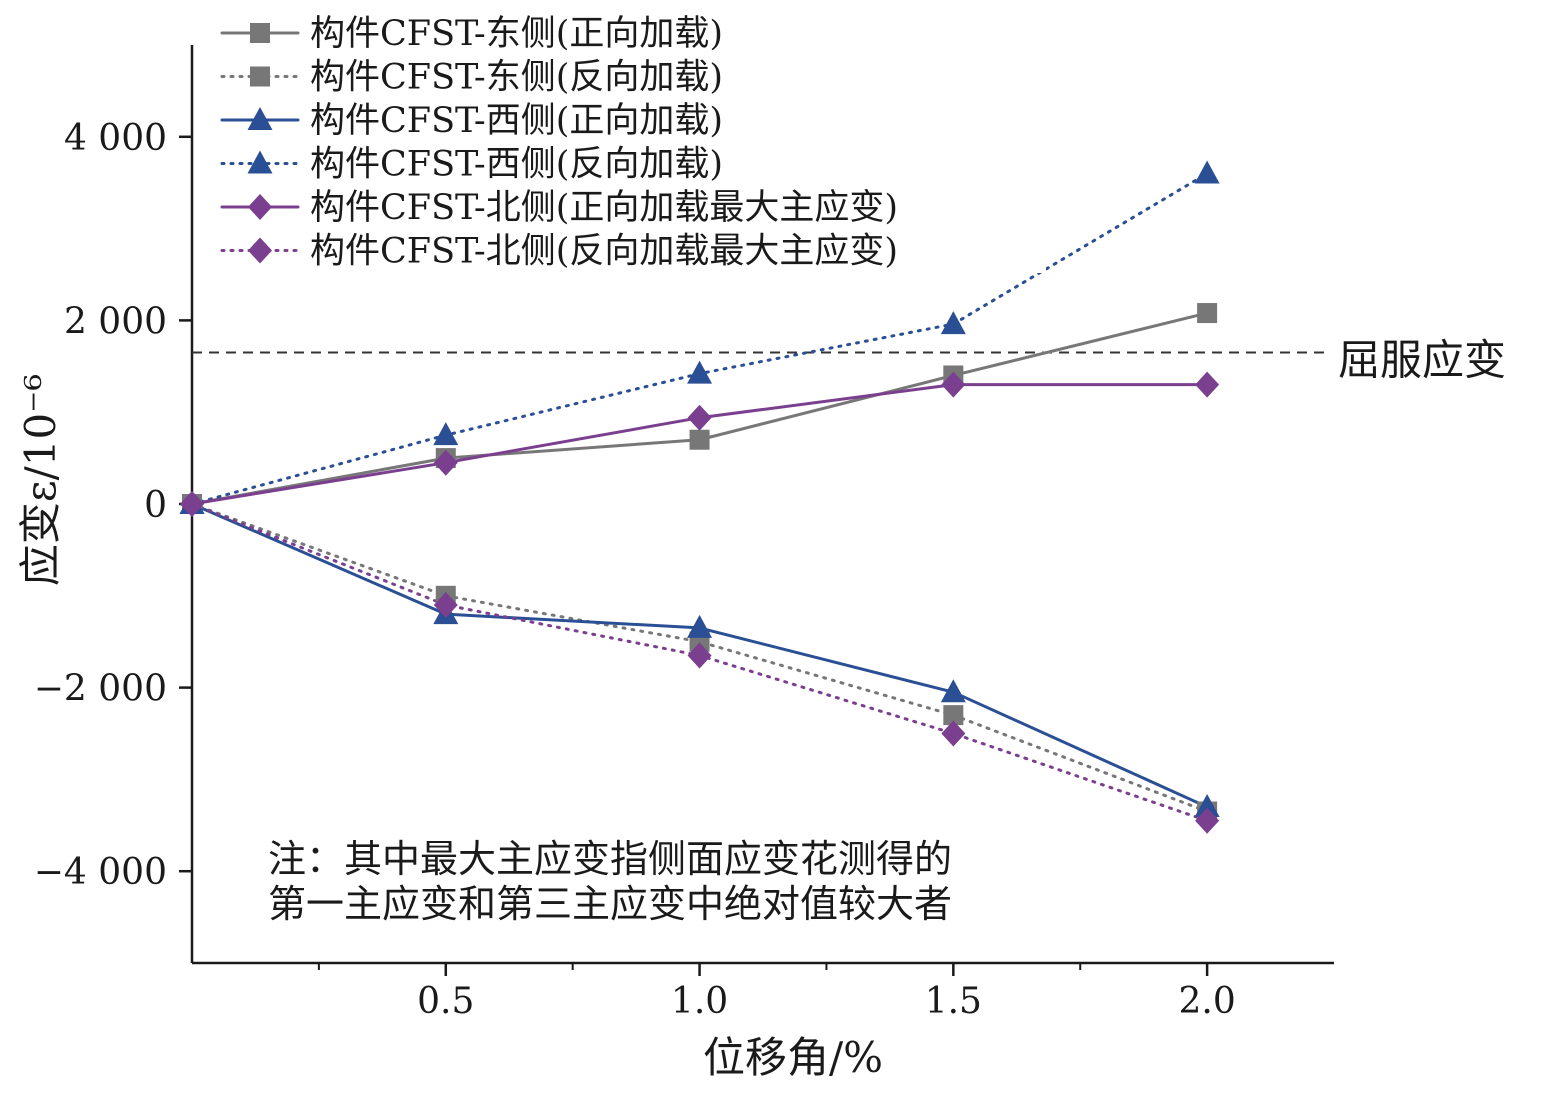  I want to click on yield-line-group: 屈服应变, so click(849, 360).